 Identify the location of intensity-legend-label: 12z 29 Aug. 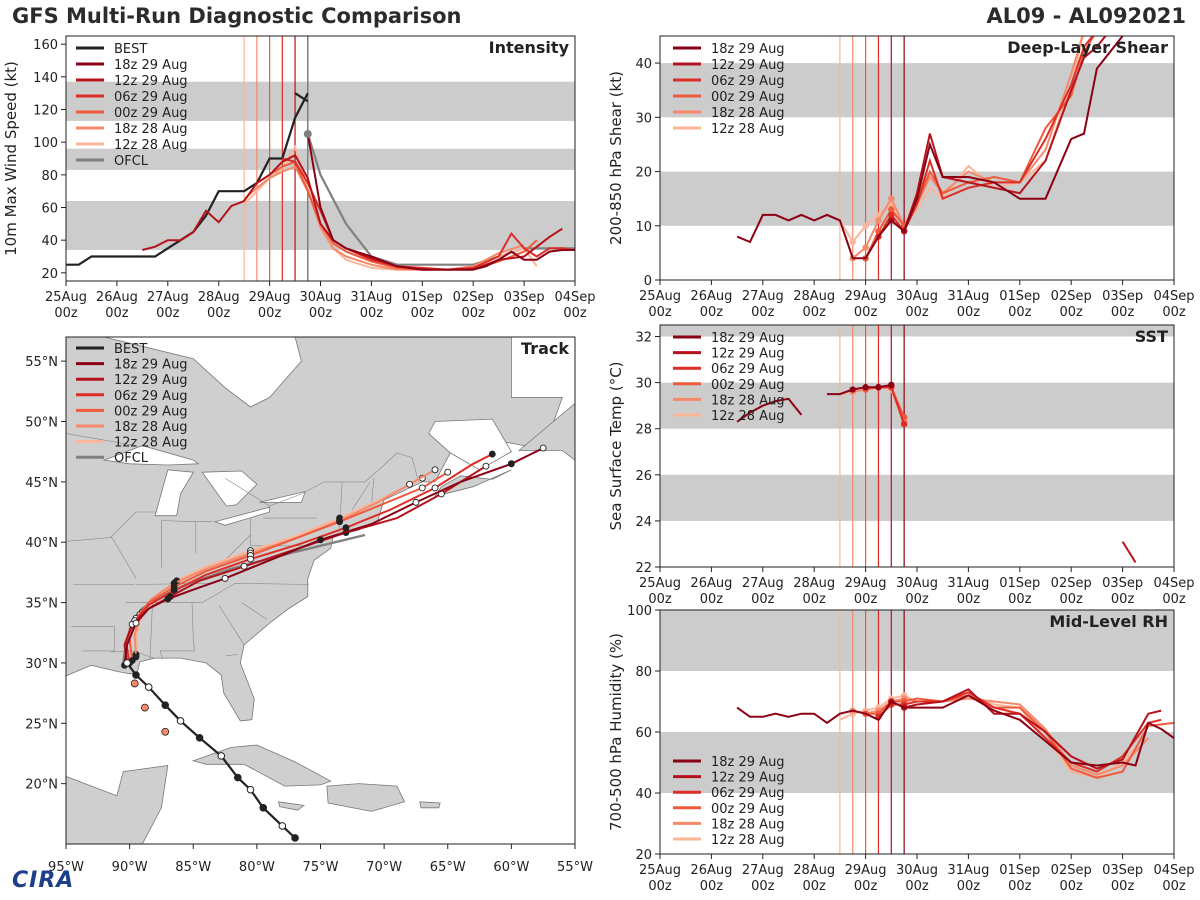
(151, 81).